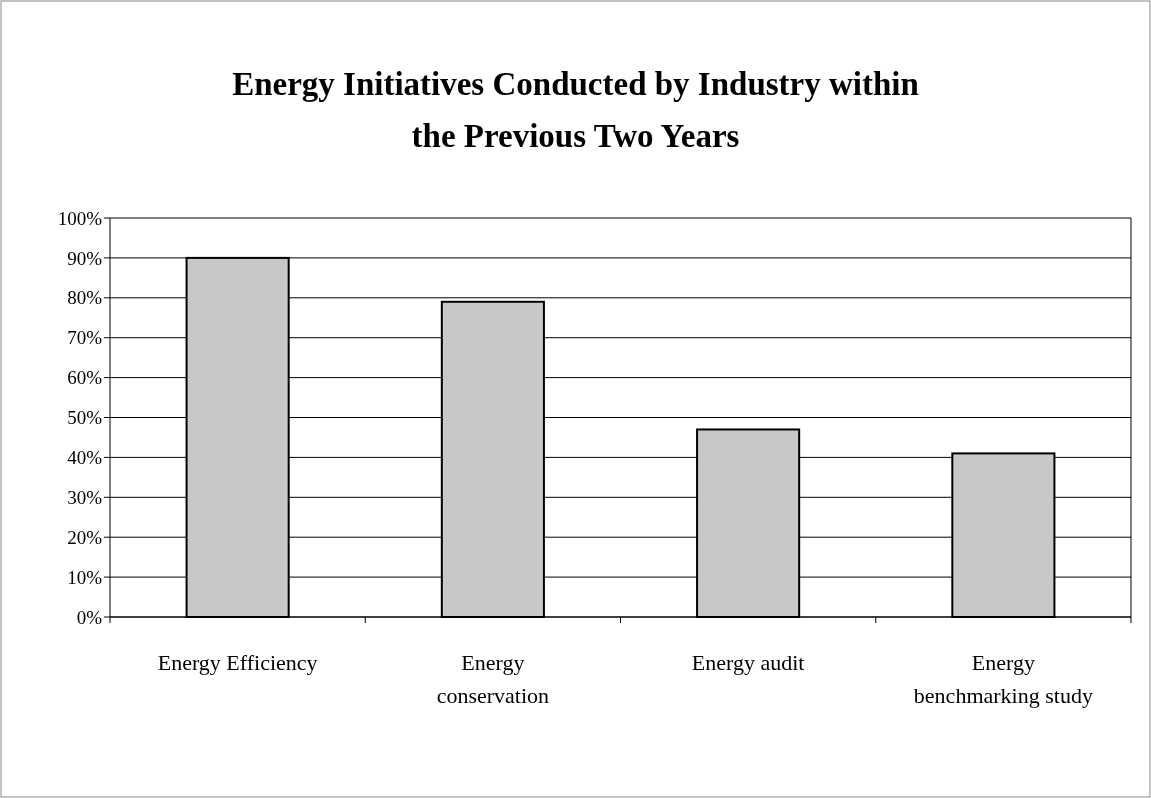  What do you see at coordinates (237, 662) in the screenshot?
I see `x-tick-label: Energy Efficiency` at bounding box center [237, 662].